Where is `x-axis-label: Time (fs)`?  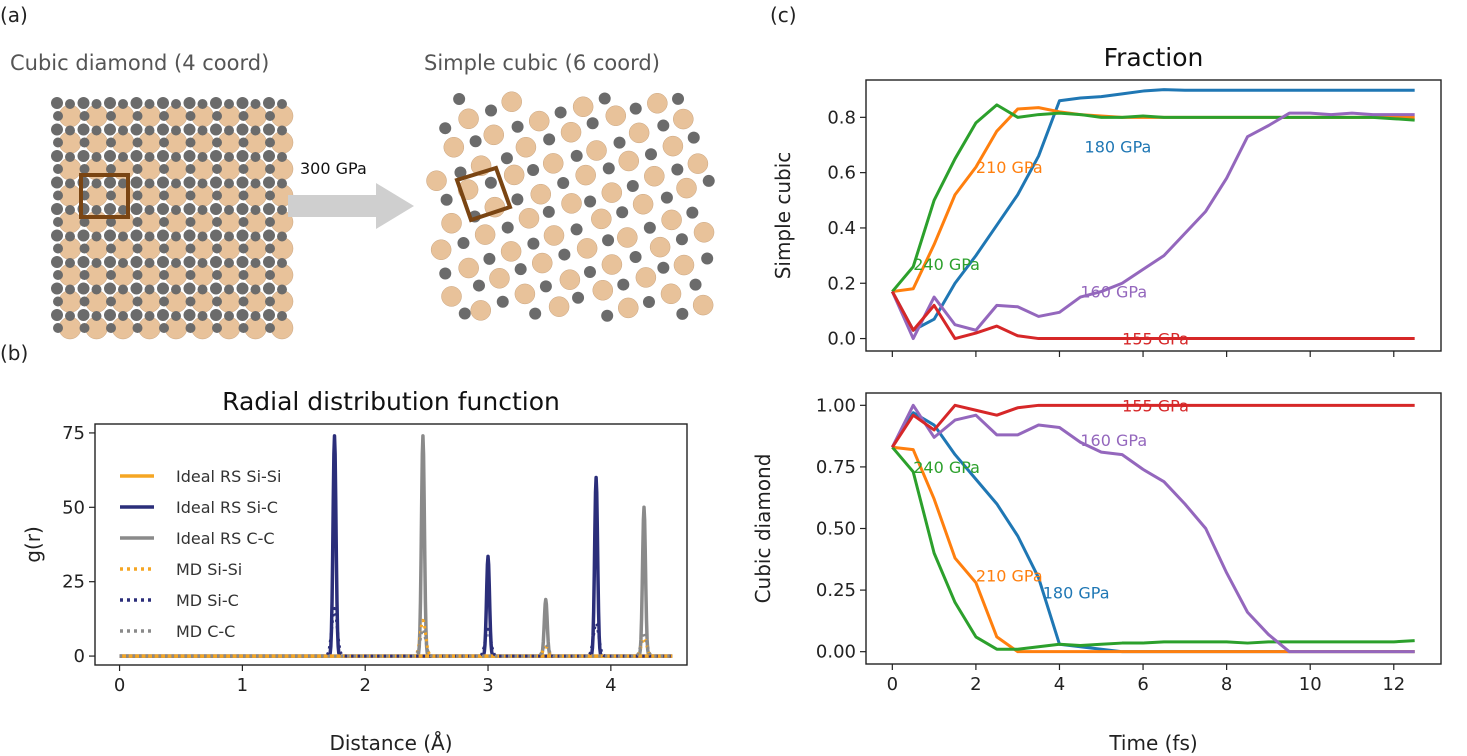 x-axis-label: Time (fs) is located at coordinates (1152, 743).